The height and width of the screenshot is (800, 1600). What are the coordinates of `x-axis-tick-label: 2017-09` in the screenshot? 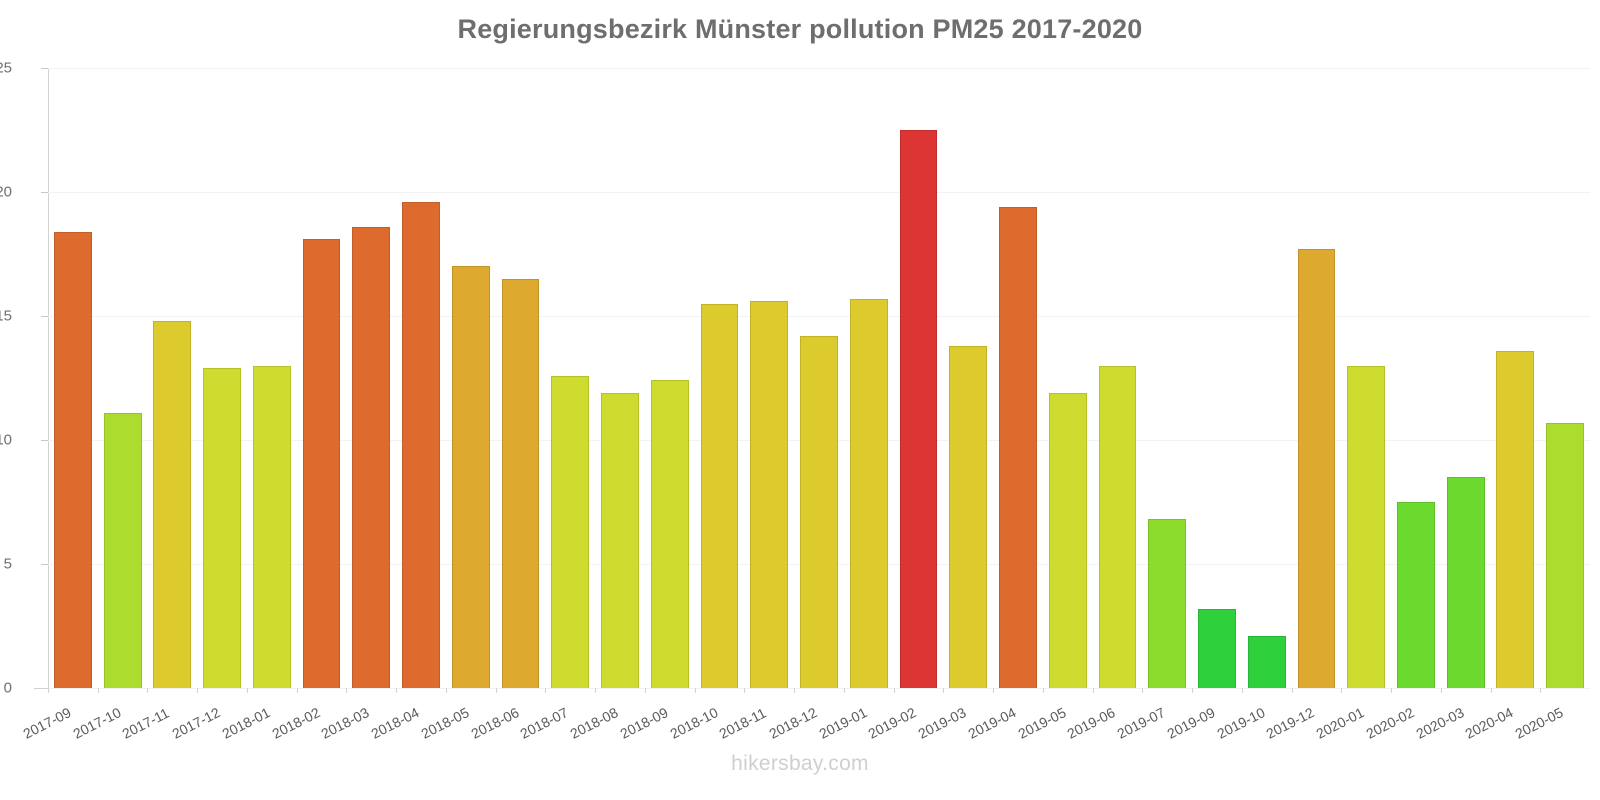 It's located at (47, 723).